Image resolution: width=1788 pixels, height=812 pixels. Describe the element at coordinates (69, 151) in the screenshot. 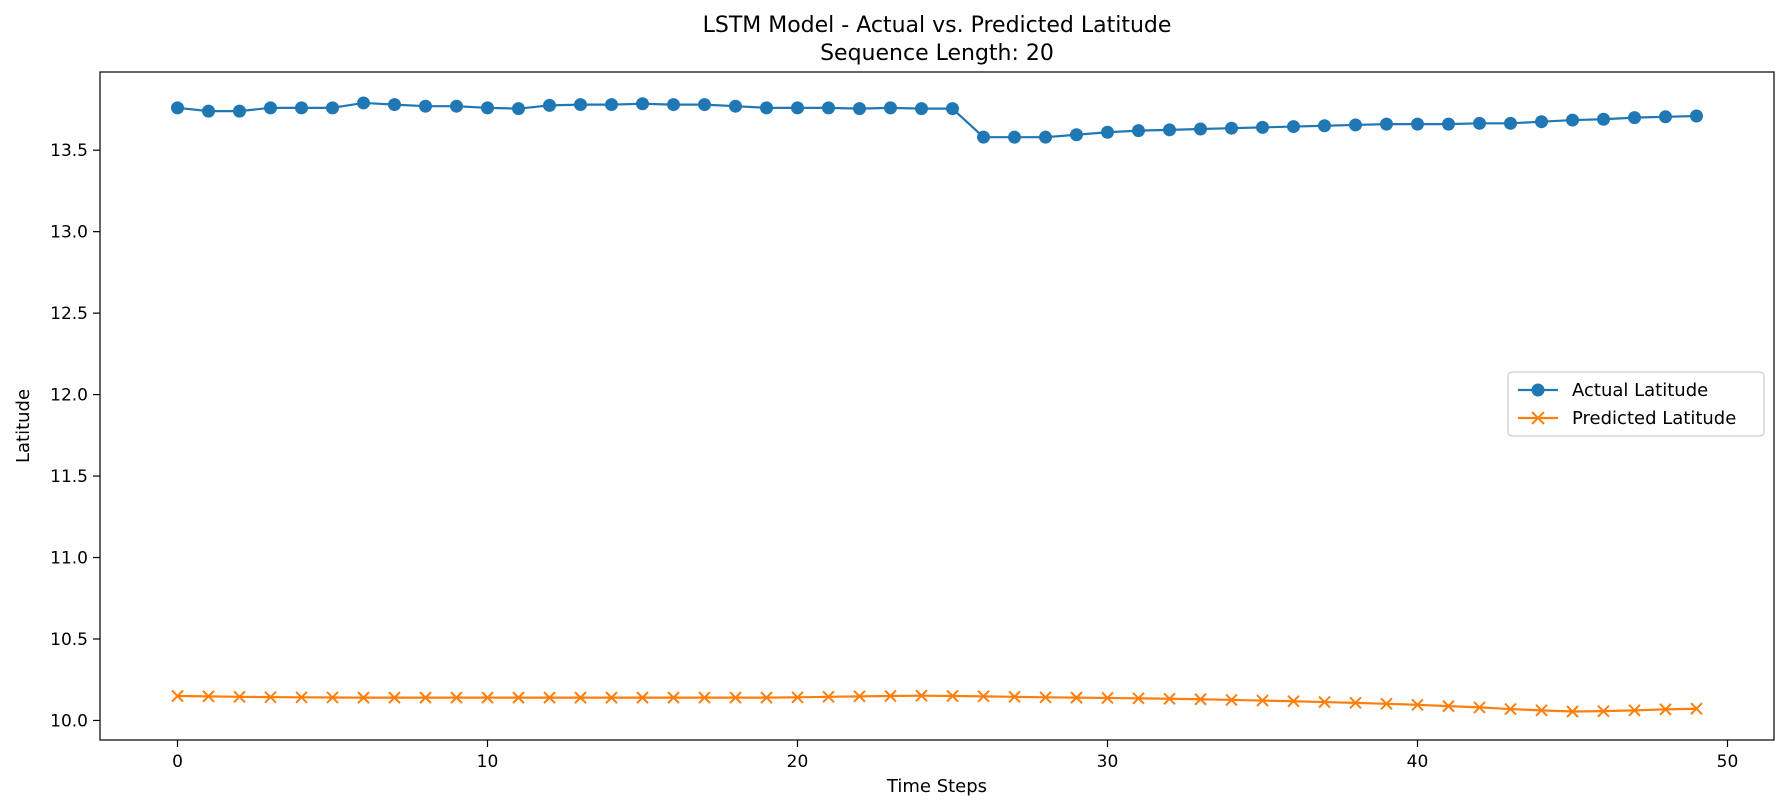

I see `y-tick-label: 13.5` at that location.